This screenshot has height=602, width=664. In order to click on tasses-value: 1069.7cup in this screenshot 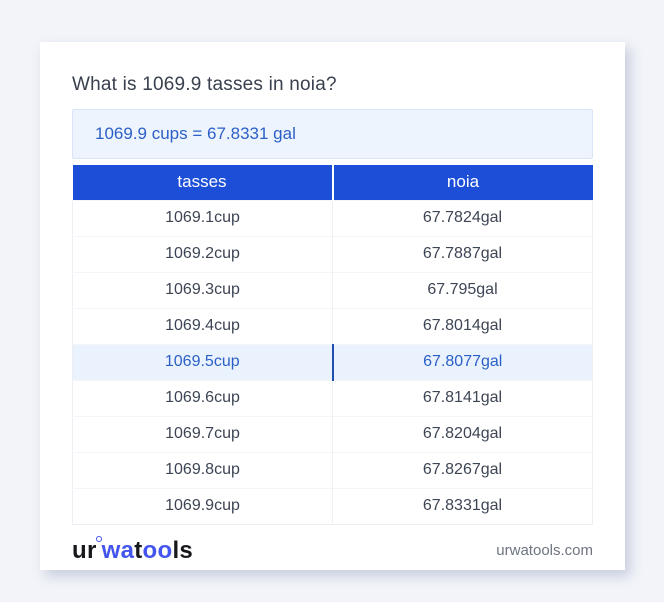, I will do `click(202, 433)`.